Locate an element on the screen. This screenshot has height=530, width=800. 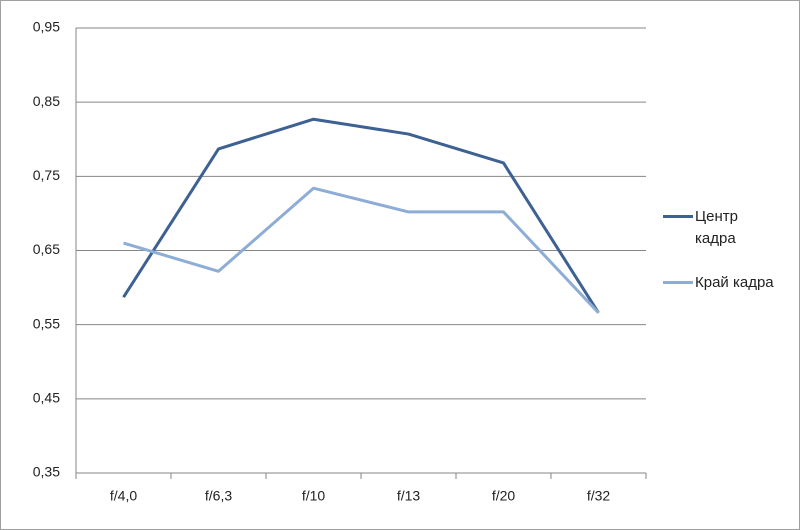
y-tick-label: 0,75 is located at coordinates (46, 175).